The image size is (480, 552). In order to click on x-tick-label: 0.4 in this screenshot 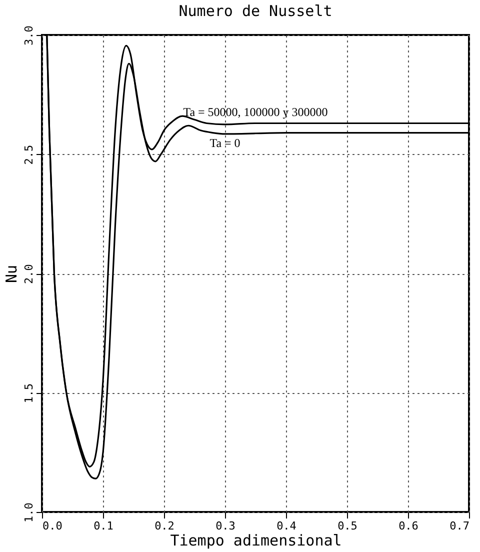, I will do `click(286, 526)`.